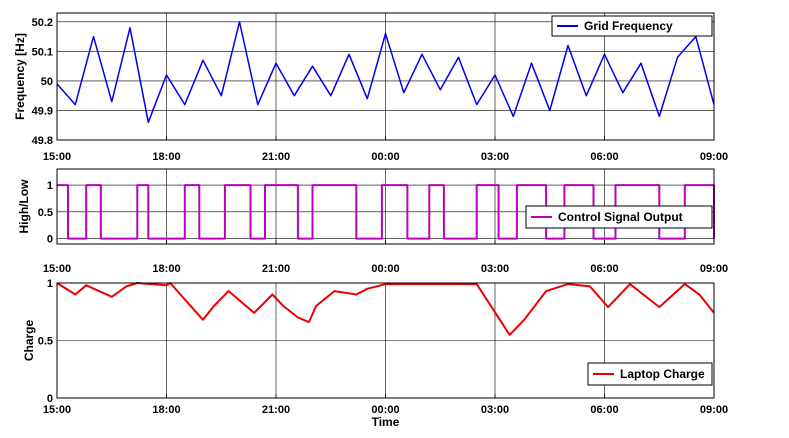 This screenshot has width=789, height=438. Describe the element at coordinates (42, 23) in the screenshot. I see `y-tick-label: 50.2` at that location.